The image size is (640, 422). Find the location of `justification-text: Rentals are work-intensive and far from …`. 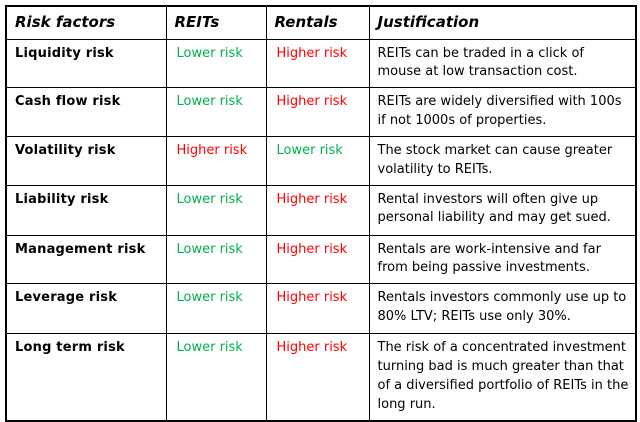

justification-text: Rentals are work-intensive and far from … is located at coordinates (502, 259).